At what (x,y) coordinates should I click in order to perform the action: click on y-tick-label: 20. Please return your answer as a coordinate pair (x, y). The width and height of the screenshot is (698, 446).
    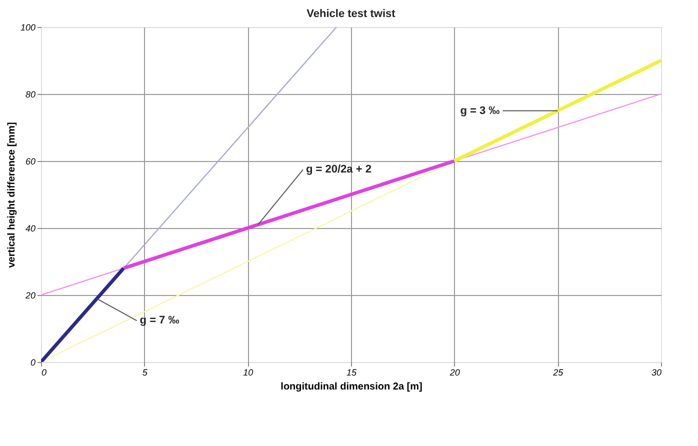
    Looking at the image, I should click on (30, 295).